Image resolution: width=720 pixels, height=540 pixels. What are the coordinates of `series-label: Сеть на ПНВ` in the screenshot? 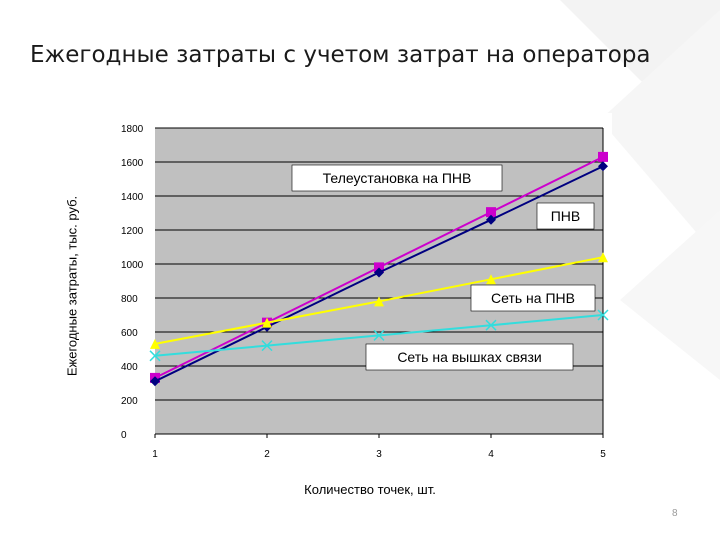 It's located at (533, 298).